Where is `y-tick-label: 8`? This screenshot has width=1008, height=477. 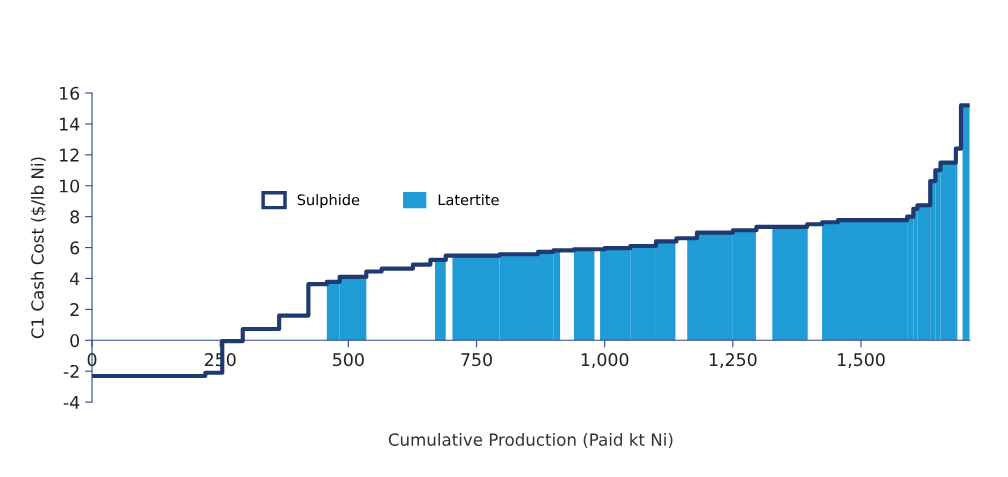 y-tick-label: 8 is located at coordinates (75, 217).